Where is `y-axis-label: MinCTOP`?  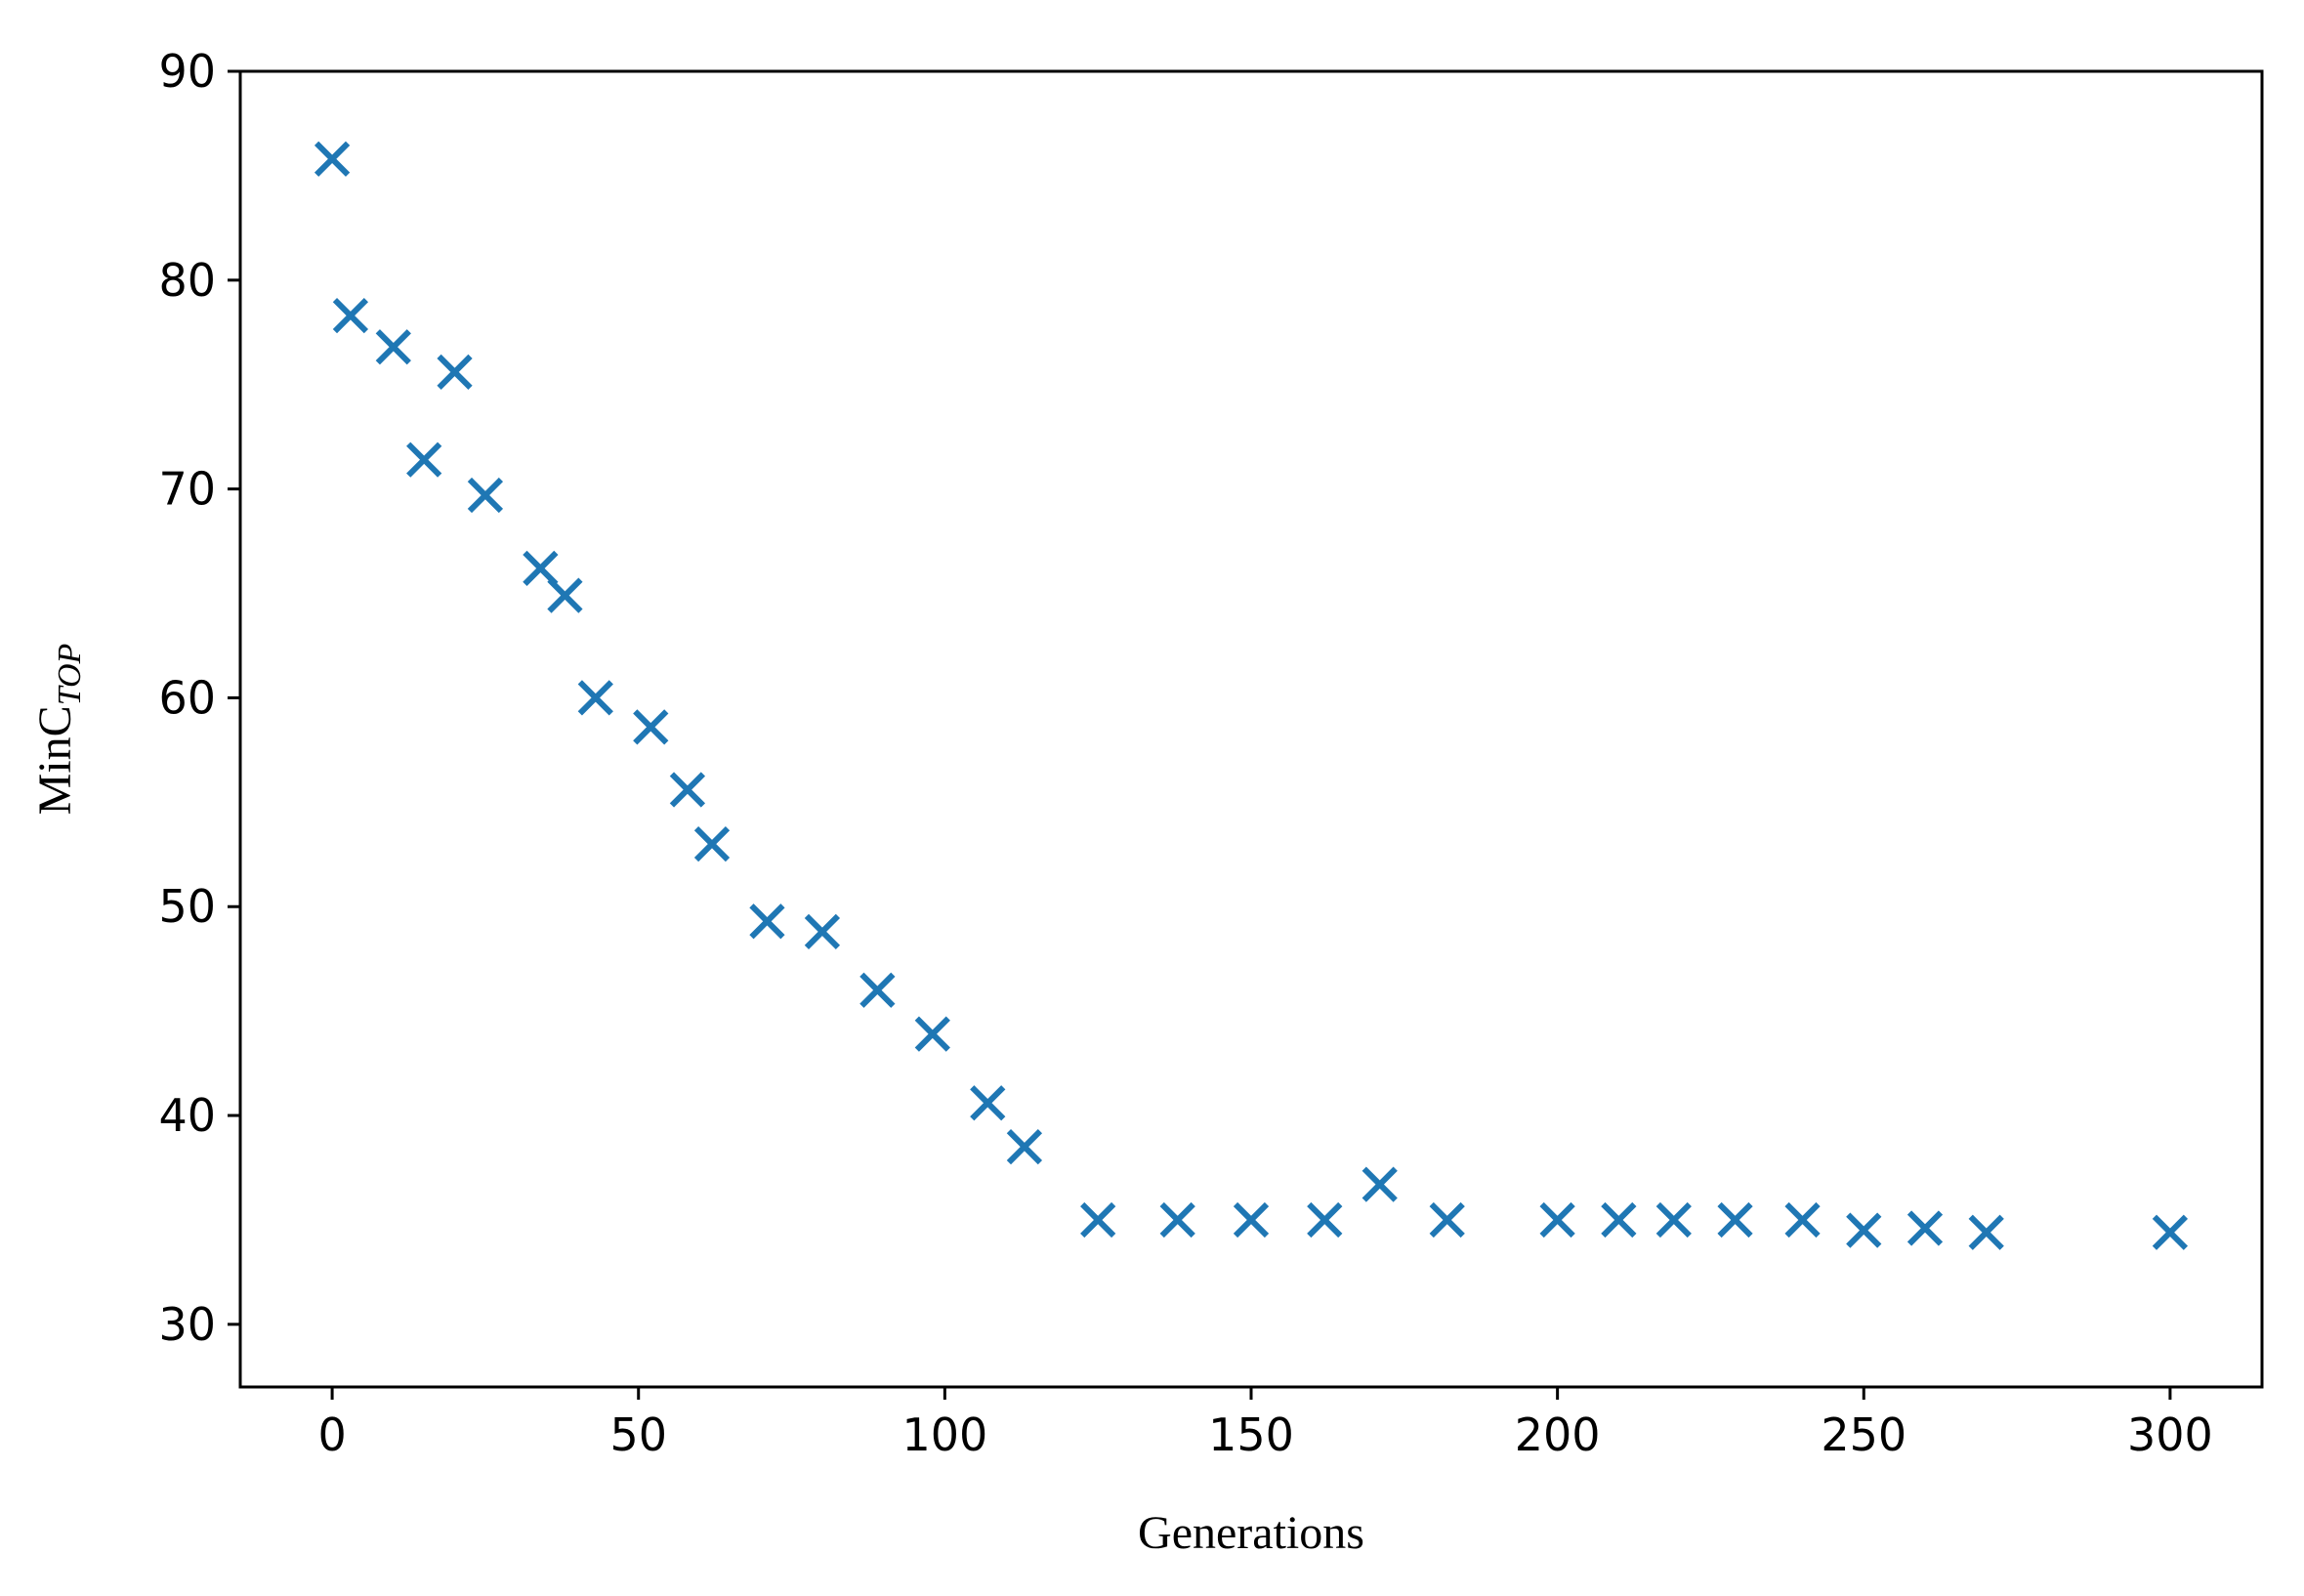 y-axis-label: MinCTOP is located at coordinates (58, 730).